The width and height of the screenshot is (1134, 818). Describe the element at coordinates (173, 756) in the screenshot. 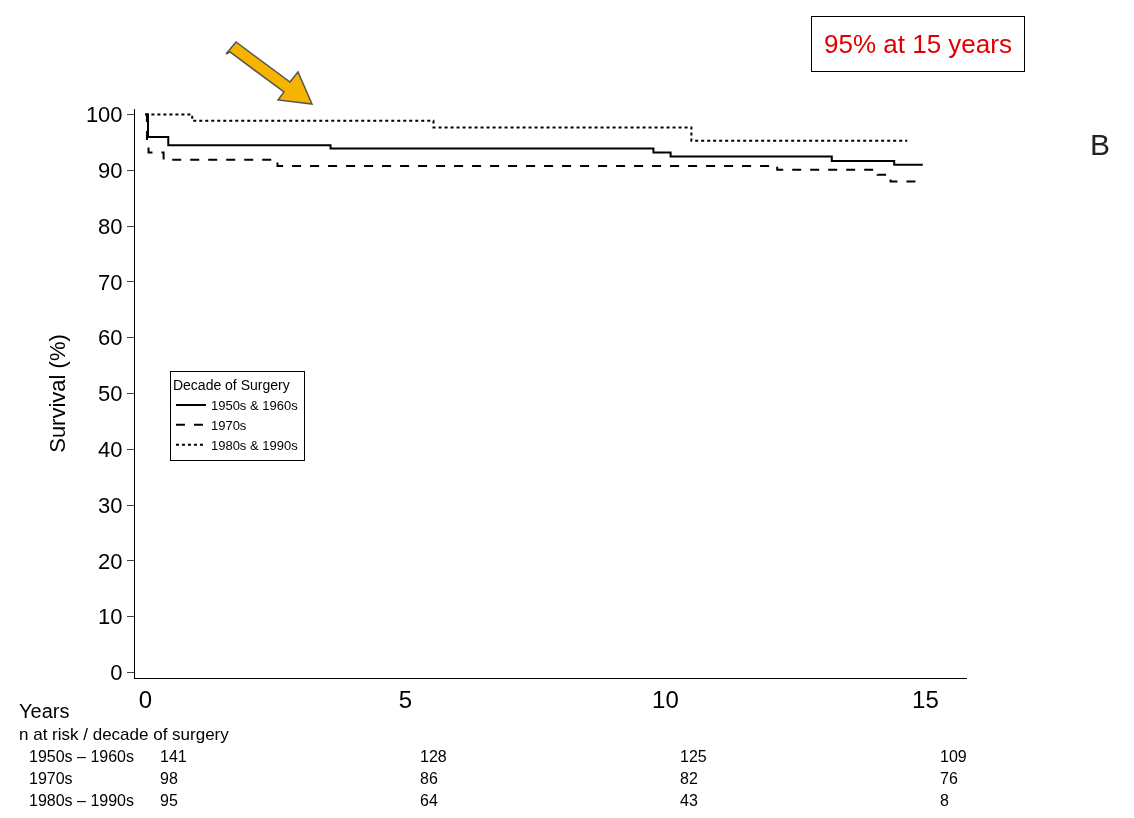

I see `text: 141` at that location.